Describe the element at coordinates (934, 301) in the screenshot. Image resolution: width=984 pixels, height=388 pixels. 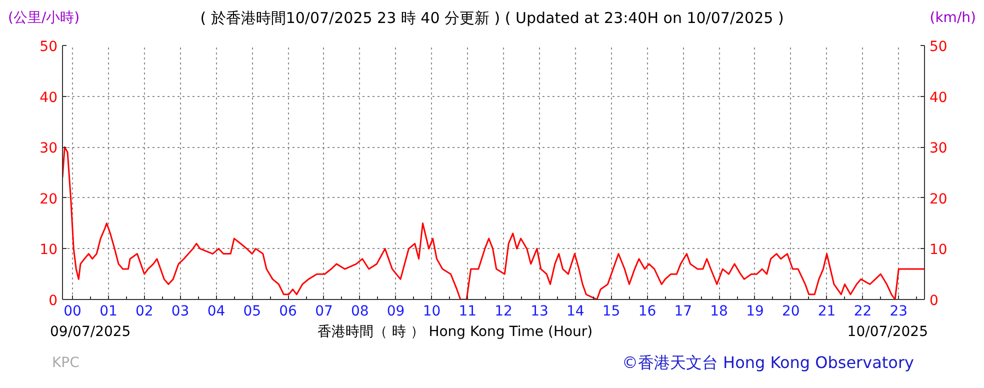
I see `y2-tick-label: 0` at that location.